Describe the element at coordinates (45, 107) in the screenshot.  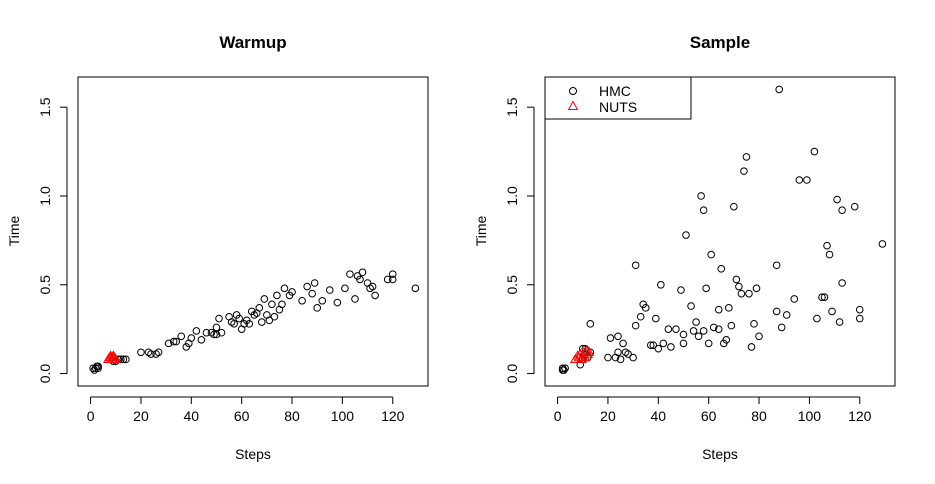
I see `warmup-y-tick-label: 1.5` at that location.